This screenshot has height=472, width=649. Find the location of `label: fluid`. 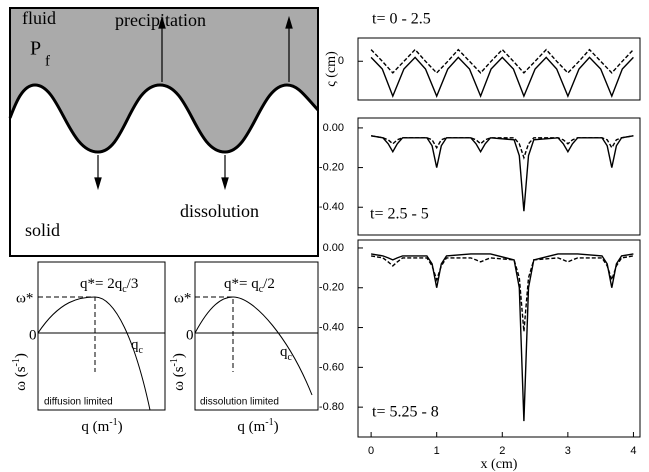

label: fluid is located at coordinates (39, 18).